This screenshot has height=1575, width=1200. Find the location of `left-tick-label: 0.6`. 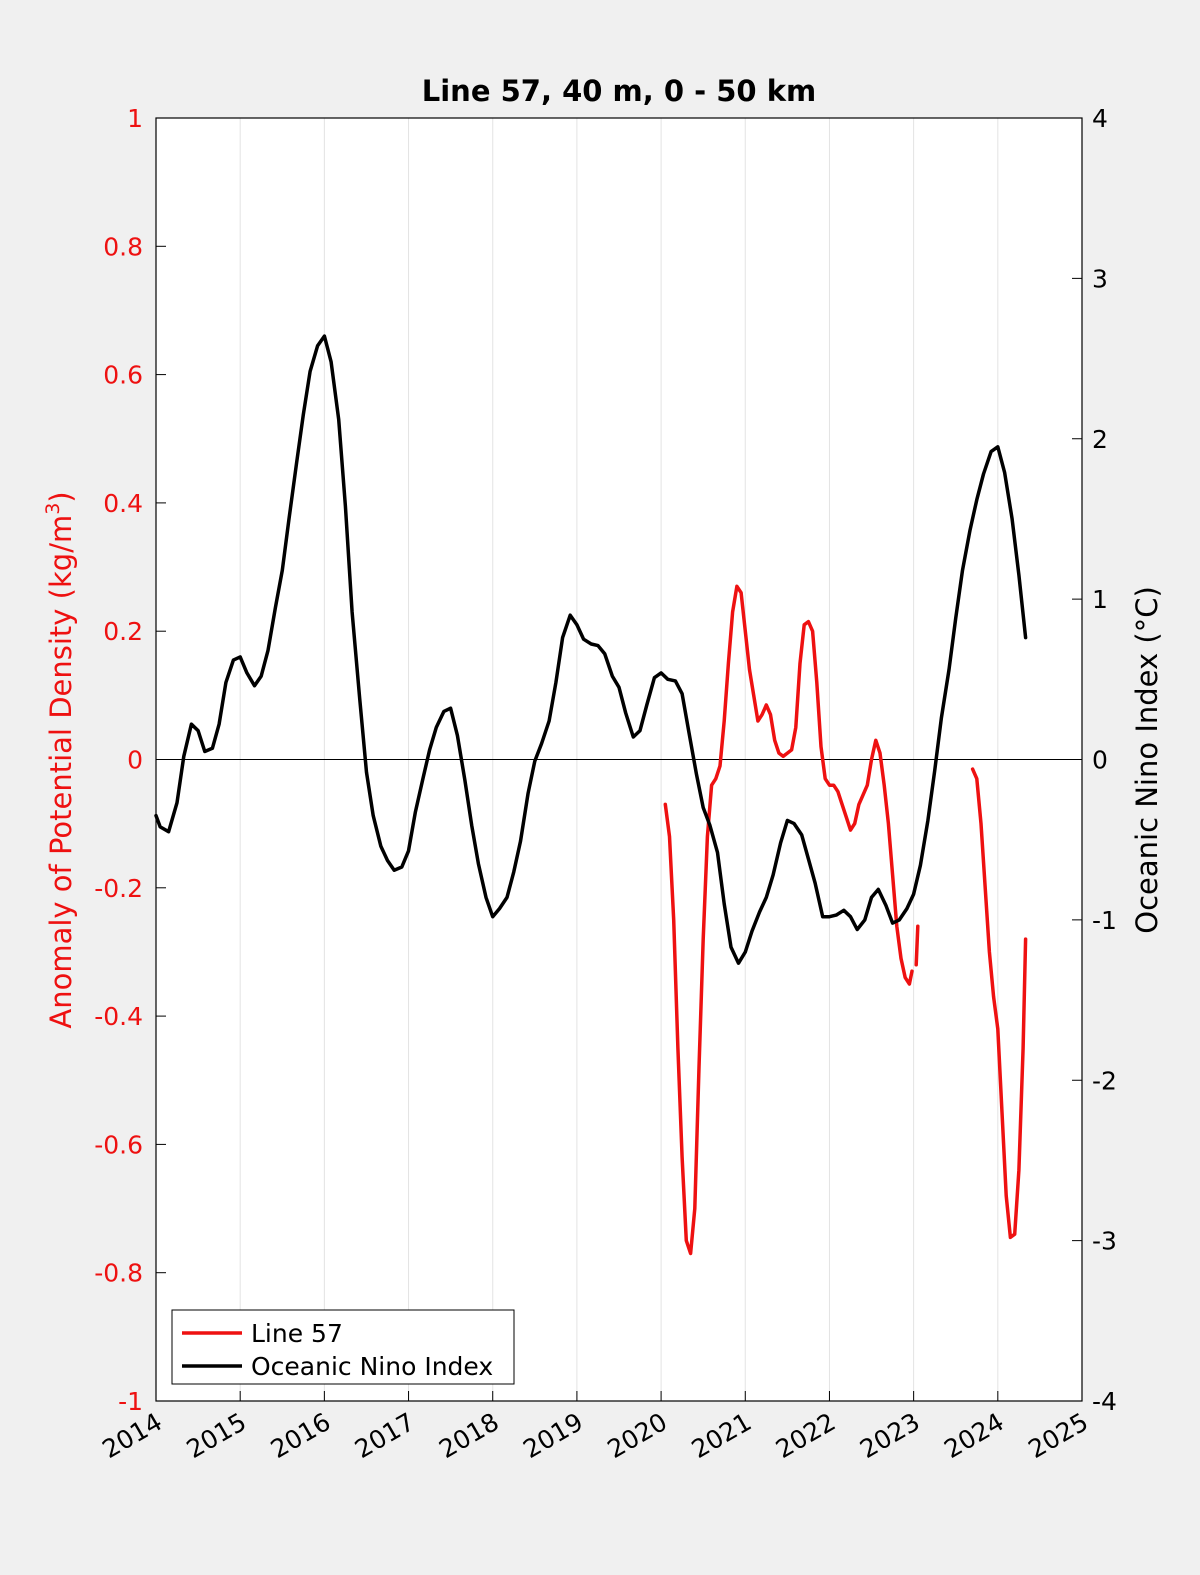

left-tick-label: 0.6 is located at coordinates (123, 375).